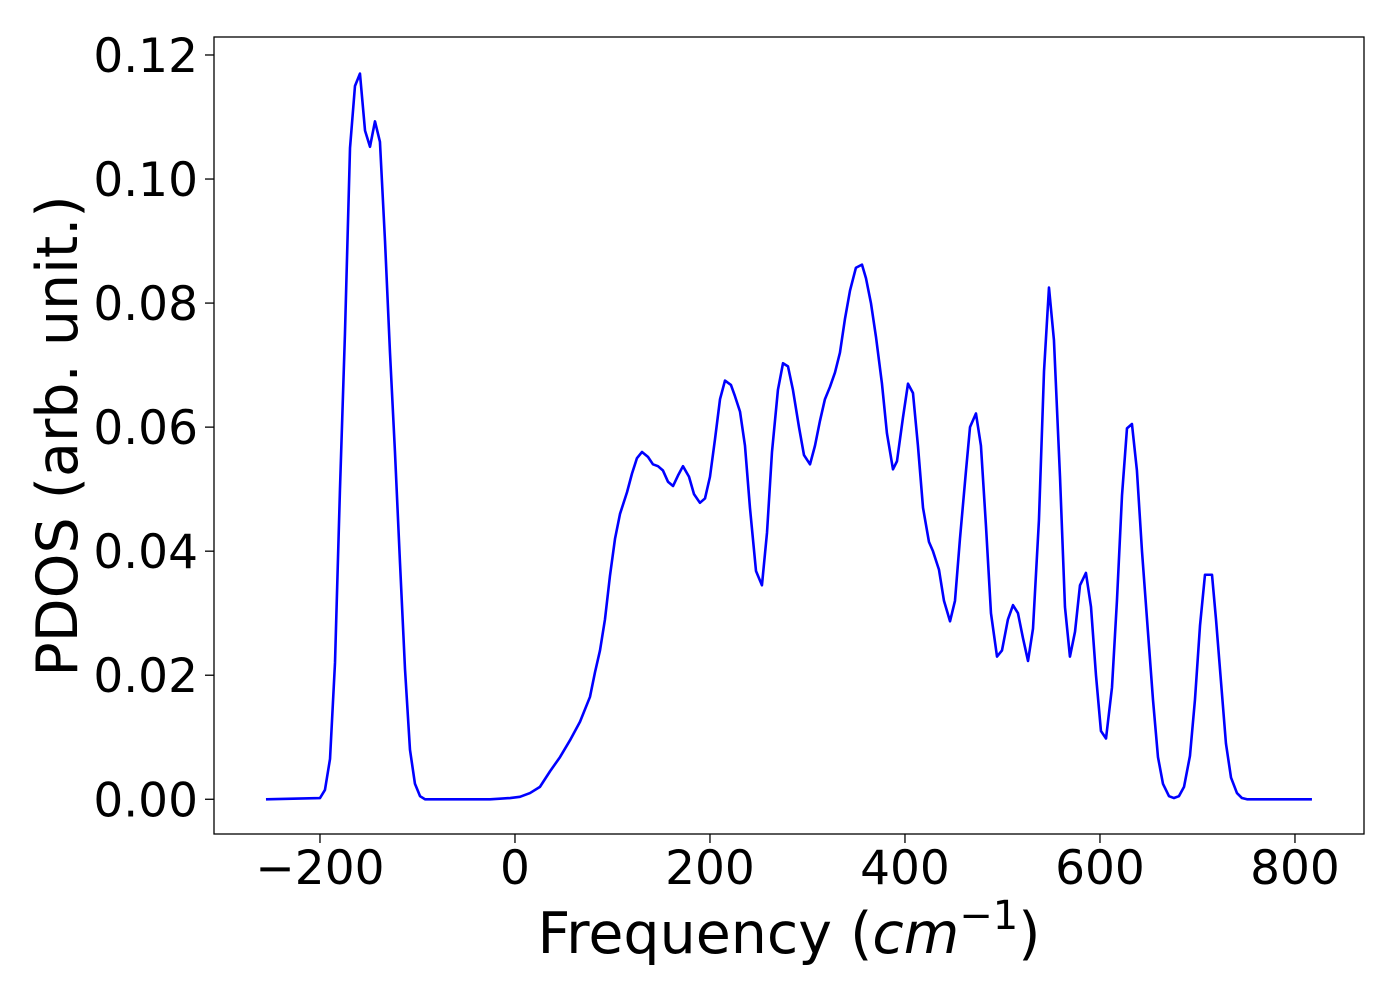  Describe the element at coordinates (988, 916) in the screenshot. I see `x-label-exponent: −1` at that location.